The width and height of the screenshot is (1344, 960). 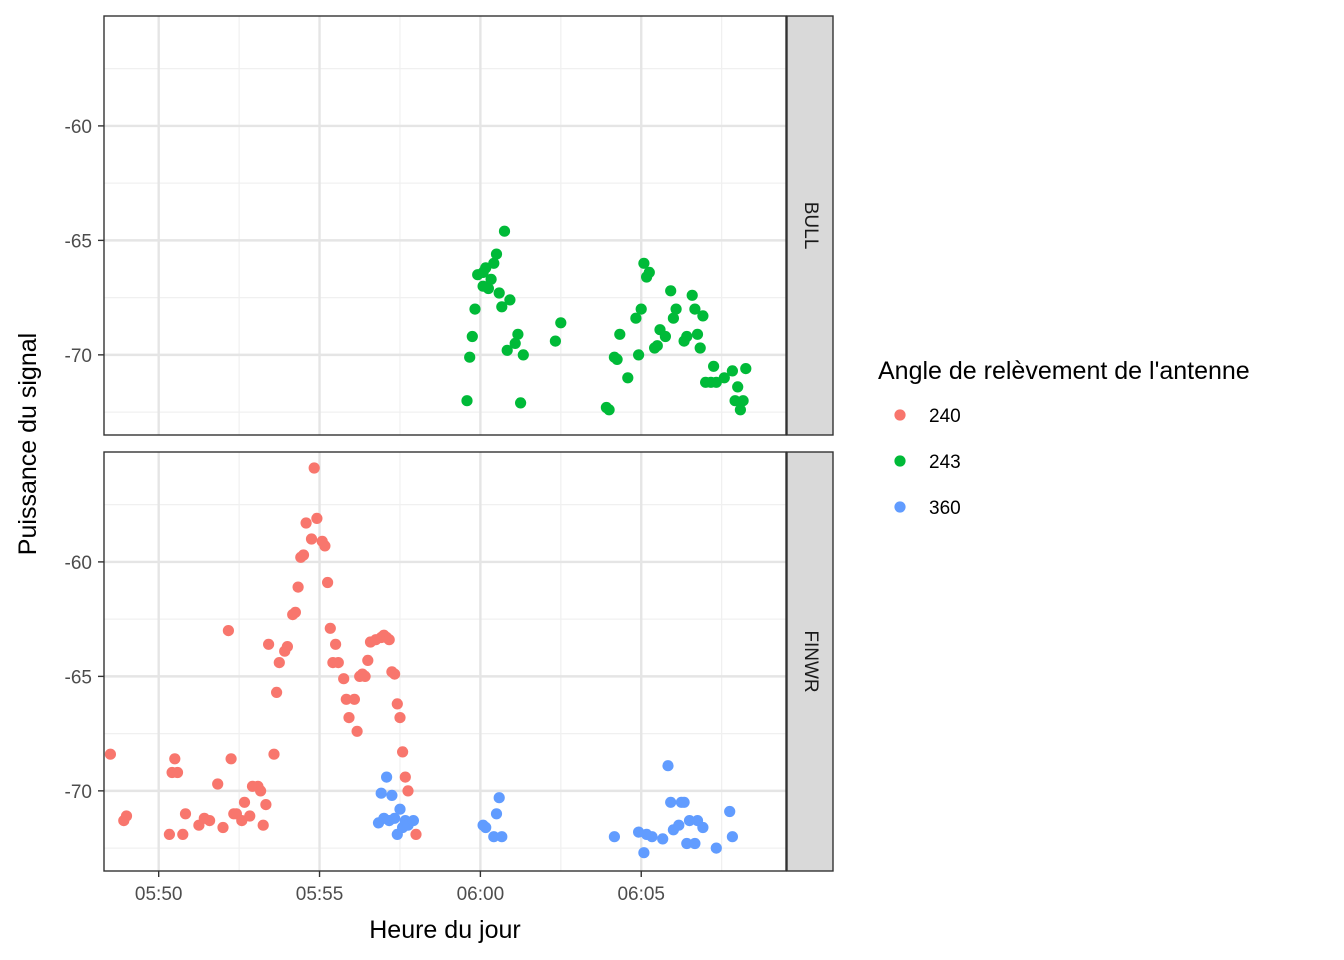 I want to click on x-tick-label: 05:55, so click(x=320, y=894).